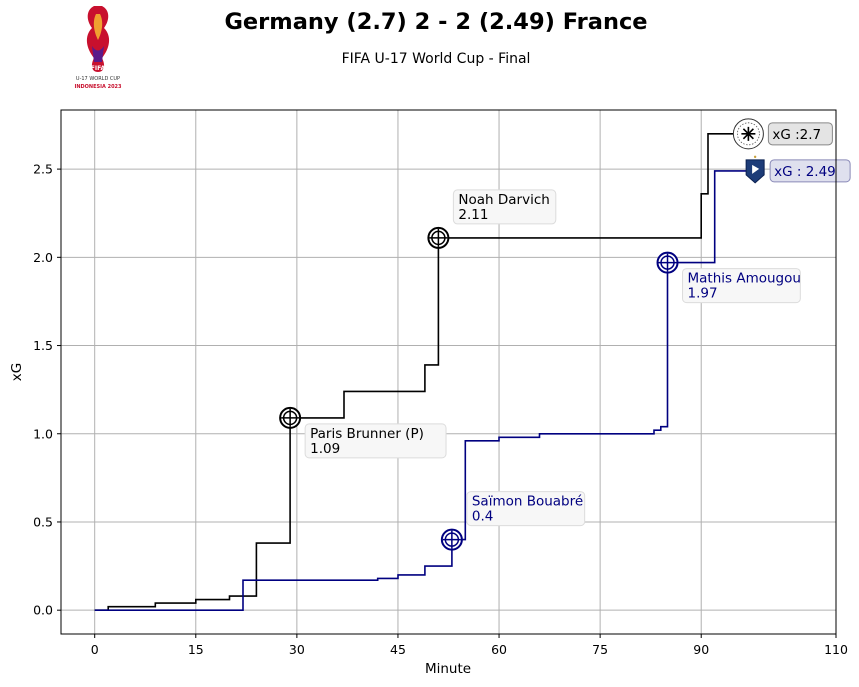 The width and height of the screenshot is (859, 687). Describe the element at coordinates (600, 649) in the screenshot. I see `x-tick-label: 75` at that location.